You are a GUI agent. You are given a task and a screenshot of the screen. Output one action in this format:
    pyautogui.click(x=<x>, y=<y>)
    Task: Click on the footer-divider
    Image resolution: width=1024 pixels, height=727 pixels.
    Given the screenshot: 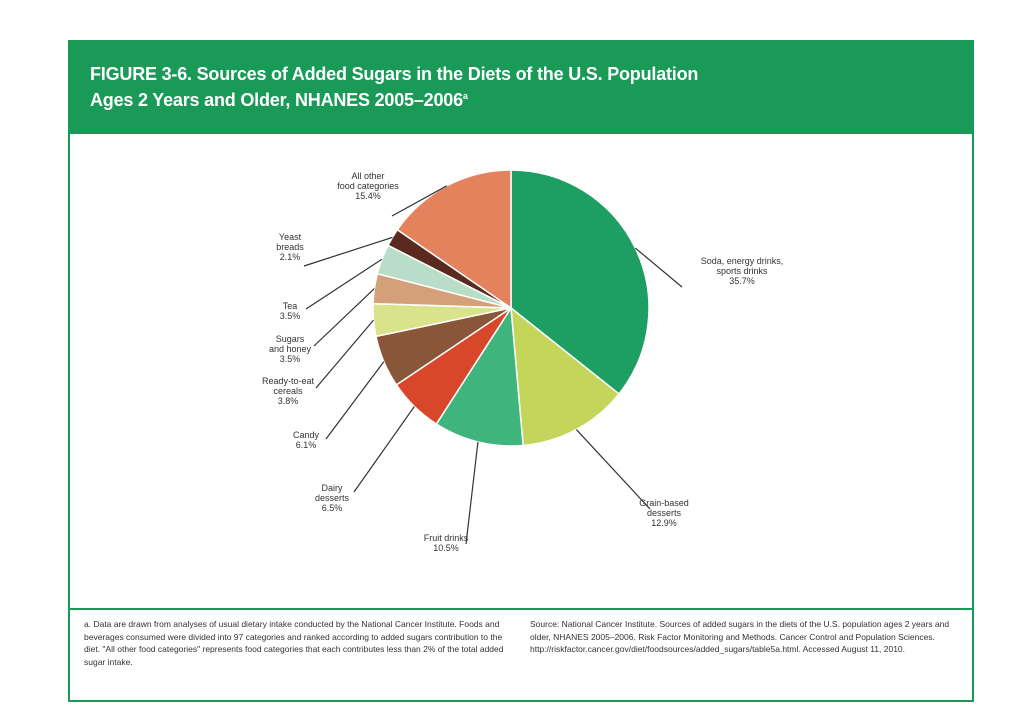 What is the action you would take?
    pyautogui.click(x=521, y=609)
    